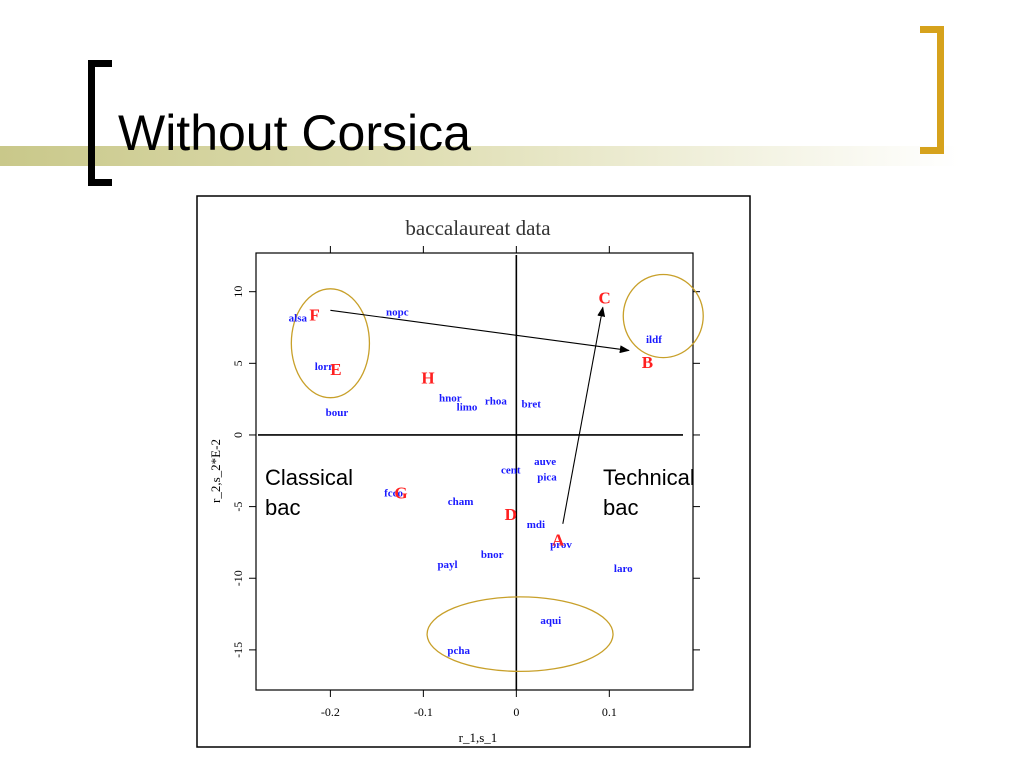  I want to click on cluster-point-label: H, so click(427, 378).